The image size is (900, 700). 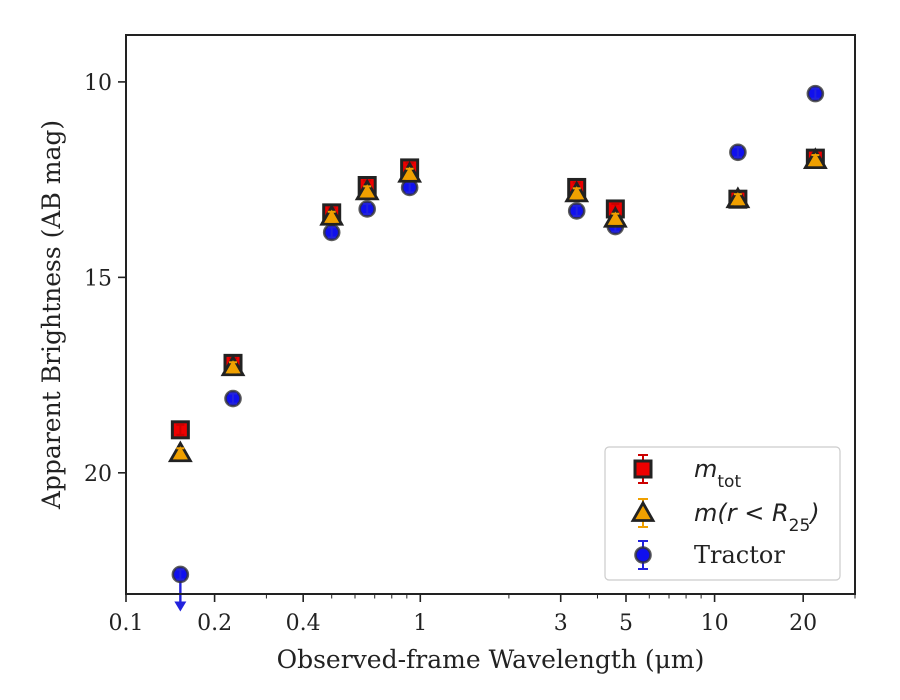 I want to click on y-tick-label: 20, so click(x=98, y=474).